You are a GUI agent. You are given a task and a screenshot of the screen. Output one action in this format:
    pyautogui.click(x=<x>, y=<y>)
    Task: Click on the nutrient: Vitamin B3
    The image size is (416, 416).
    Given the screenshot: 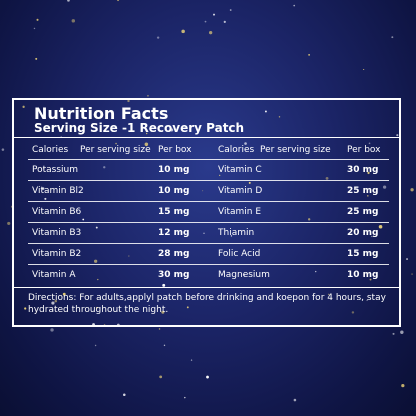 What is the action you would take?
    pyautogui.click(x=57, y=233)
    